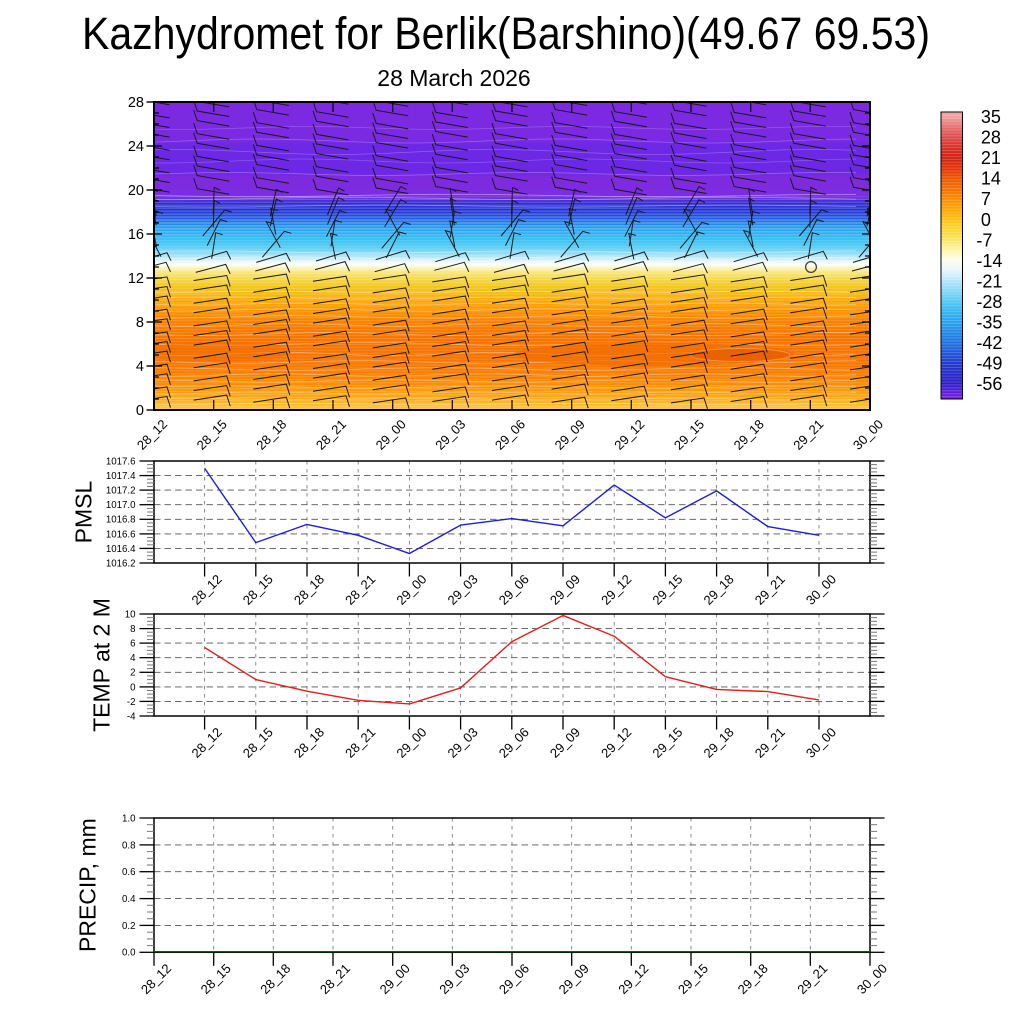 This screenshot has width=1024, height=1029. I want to click on svg-text: 2, so click(132, 673).